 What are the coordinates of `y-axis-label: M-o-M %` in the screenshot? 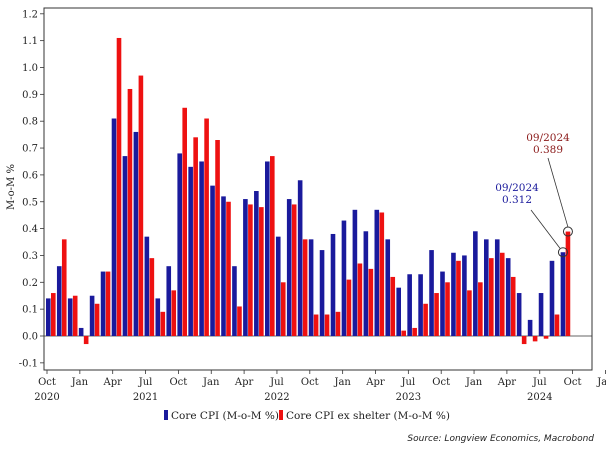 It's located at (11, 187).